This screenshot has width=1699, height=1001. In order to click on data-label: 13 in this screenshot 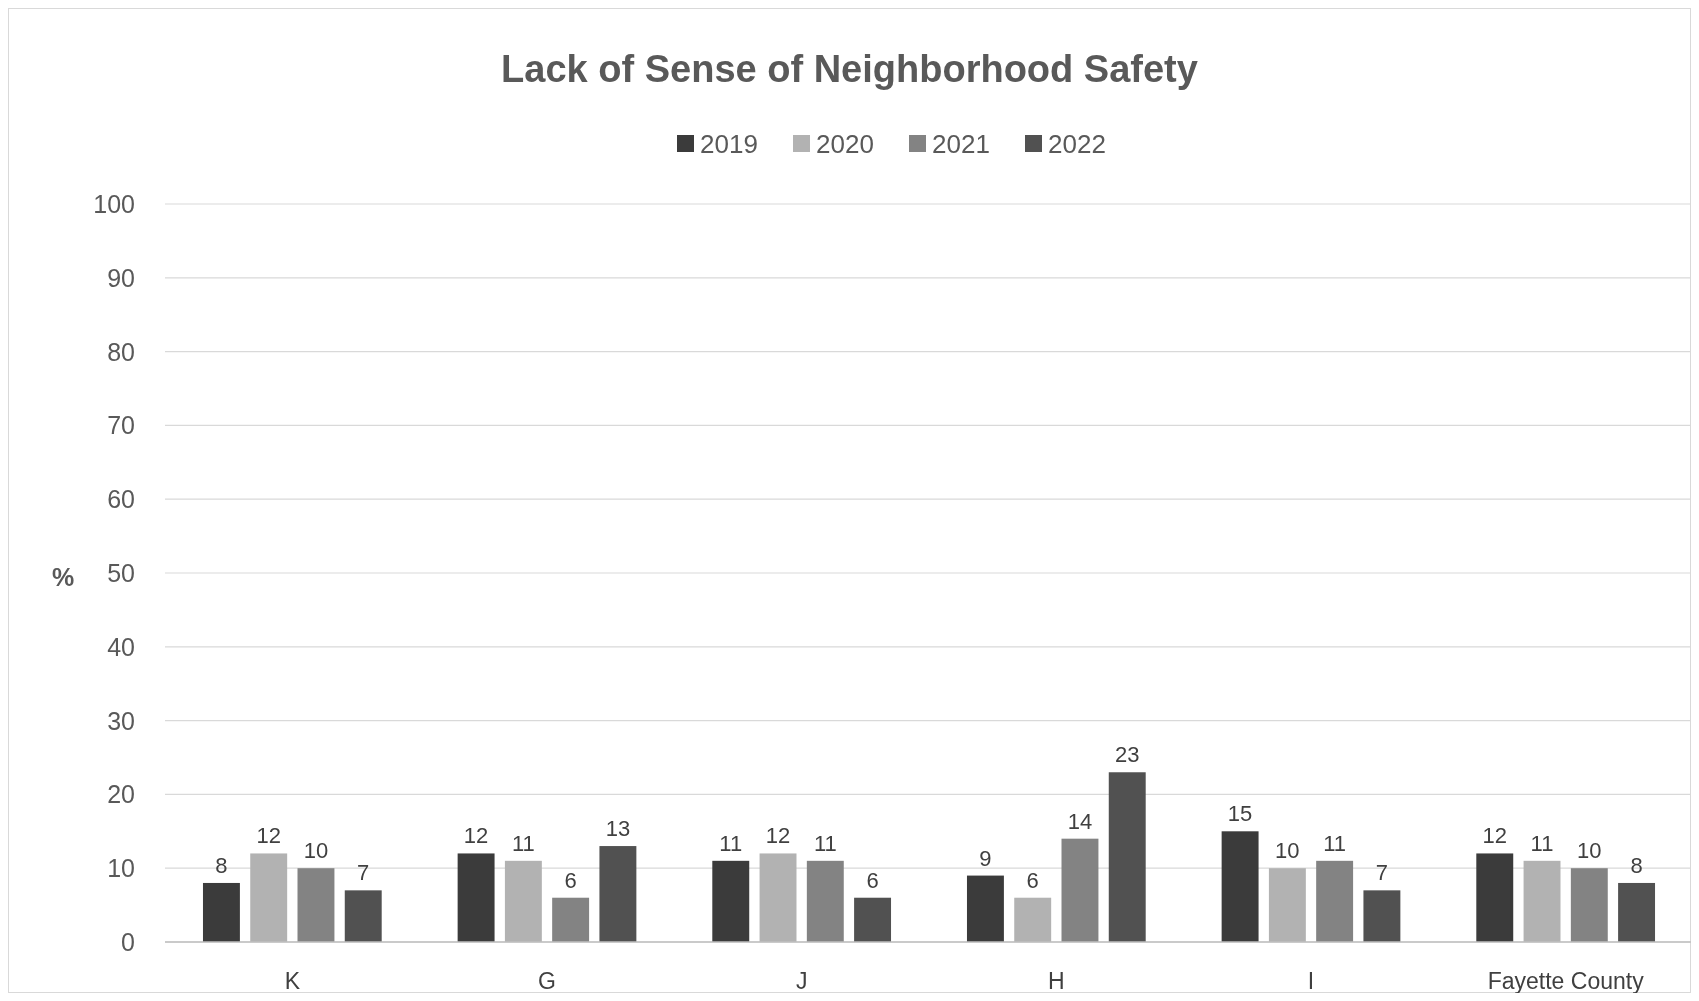, I will do `click(618, 829)`.